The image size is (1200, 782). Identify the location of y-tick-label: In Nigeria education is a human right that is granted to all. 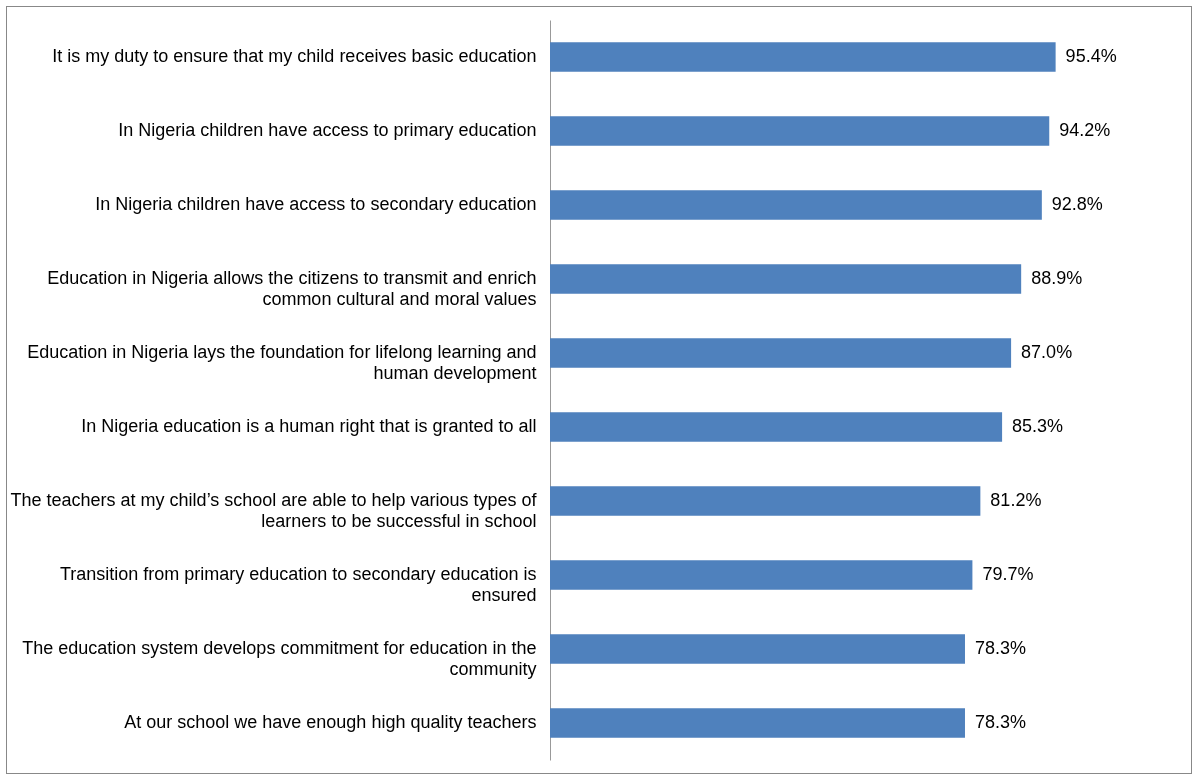
(309, 426).